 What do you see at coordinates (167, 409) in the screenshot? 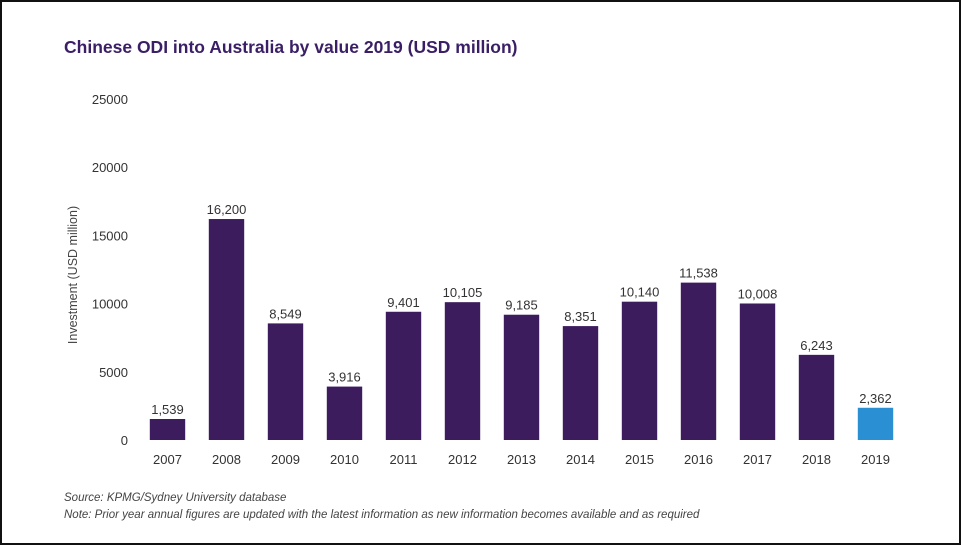
I see `bar-data-label: 1,539` at bounding box center [167, 409].